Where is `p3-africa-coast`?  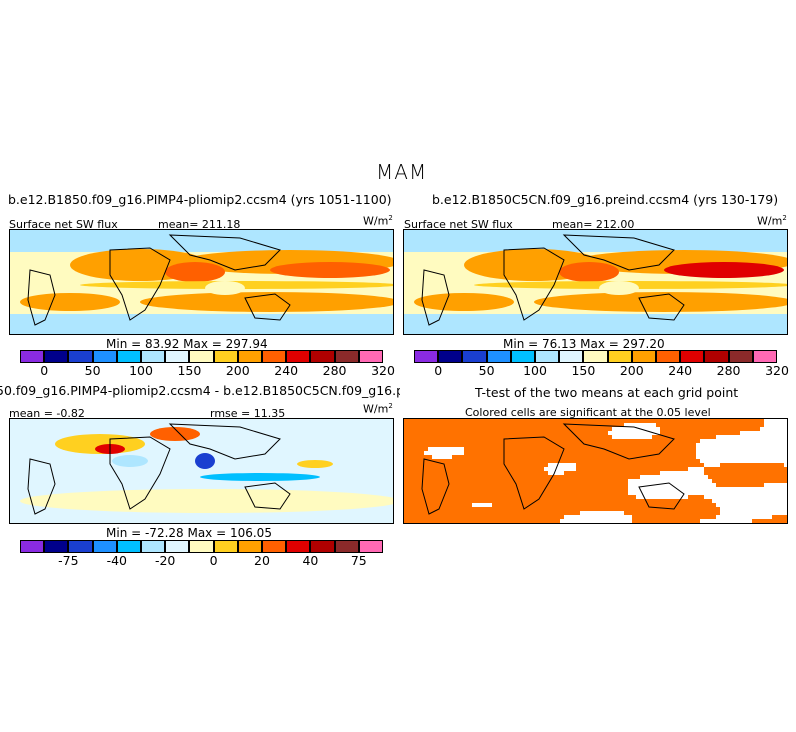 p3-africa-coast is located at coordinates (140, 473).